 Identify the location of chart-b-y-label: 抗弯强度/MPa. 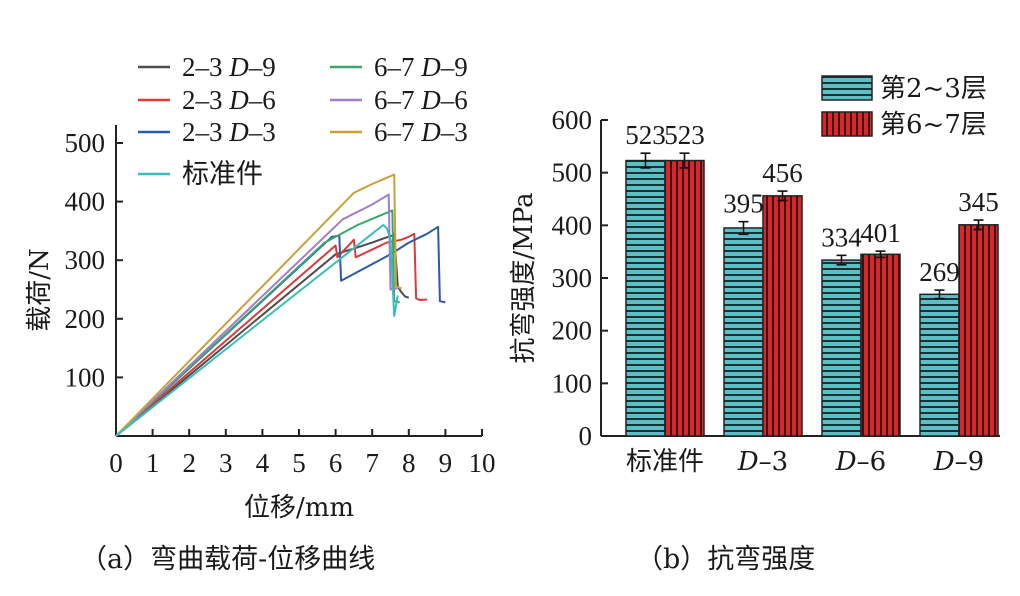
(524, 277).